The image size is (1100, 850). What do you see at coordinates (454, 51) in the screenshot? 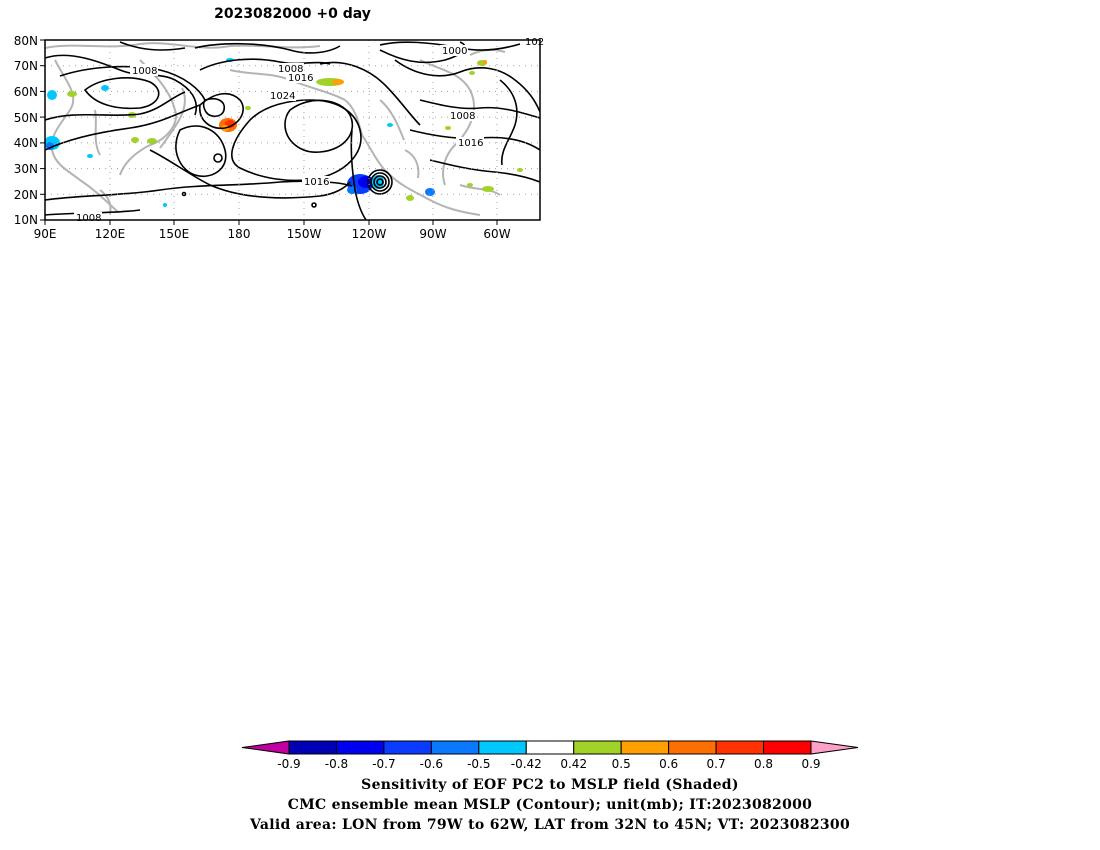
I see `contour-label: 1000` at bounding box center [454, 51].